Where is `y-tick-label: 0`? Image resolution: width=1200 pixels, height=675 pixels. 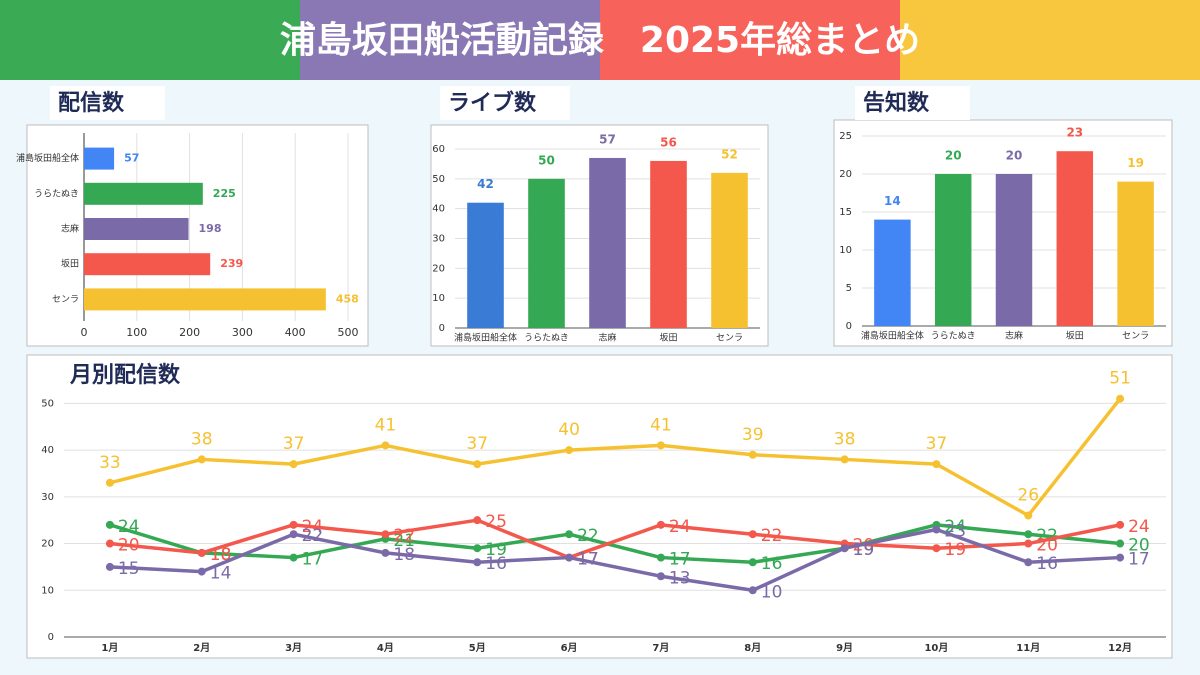
y-tick-label: 0 is located at coordinates (442, 328).